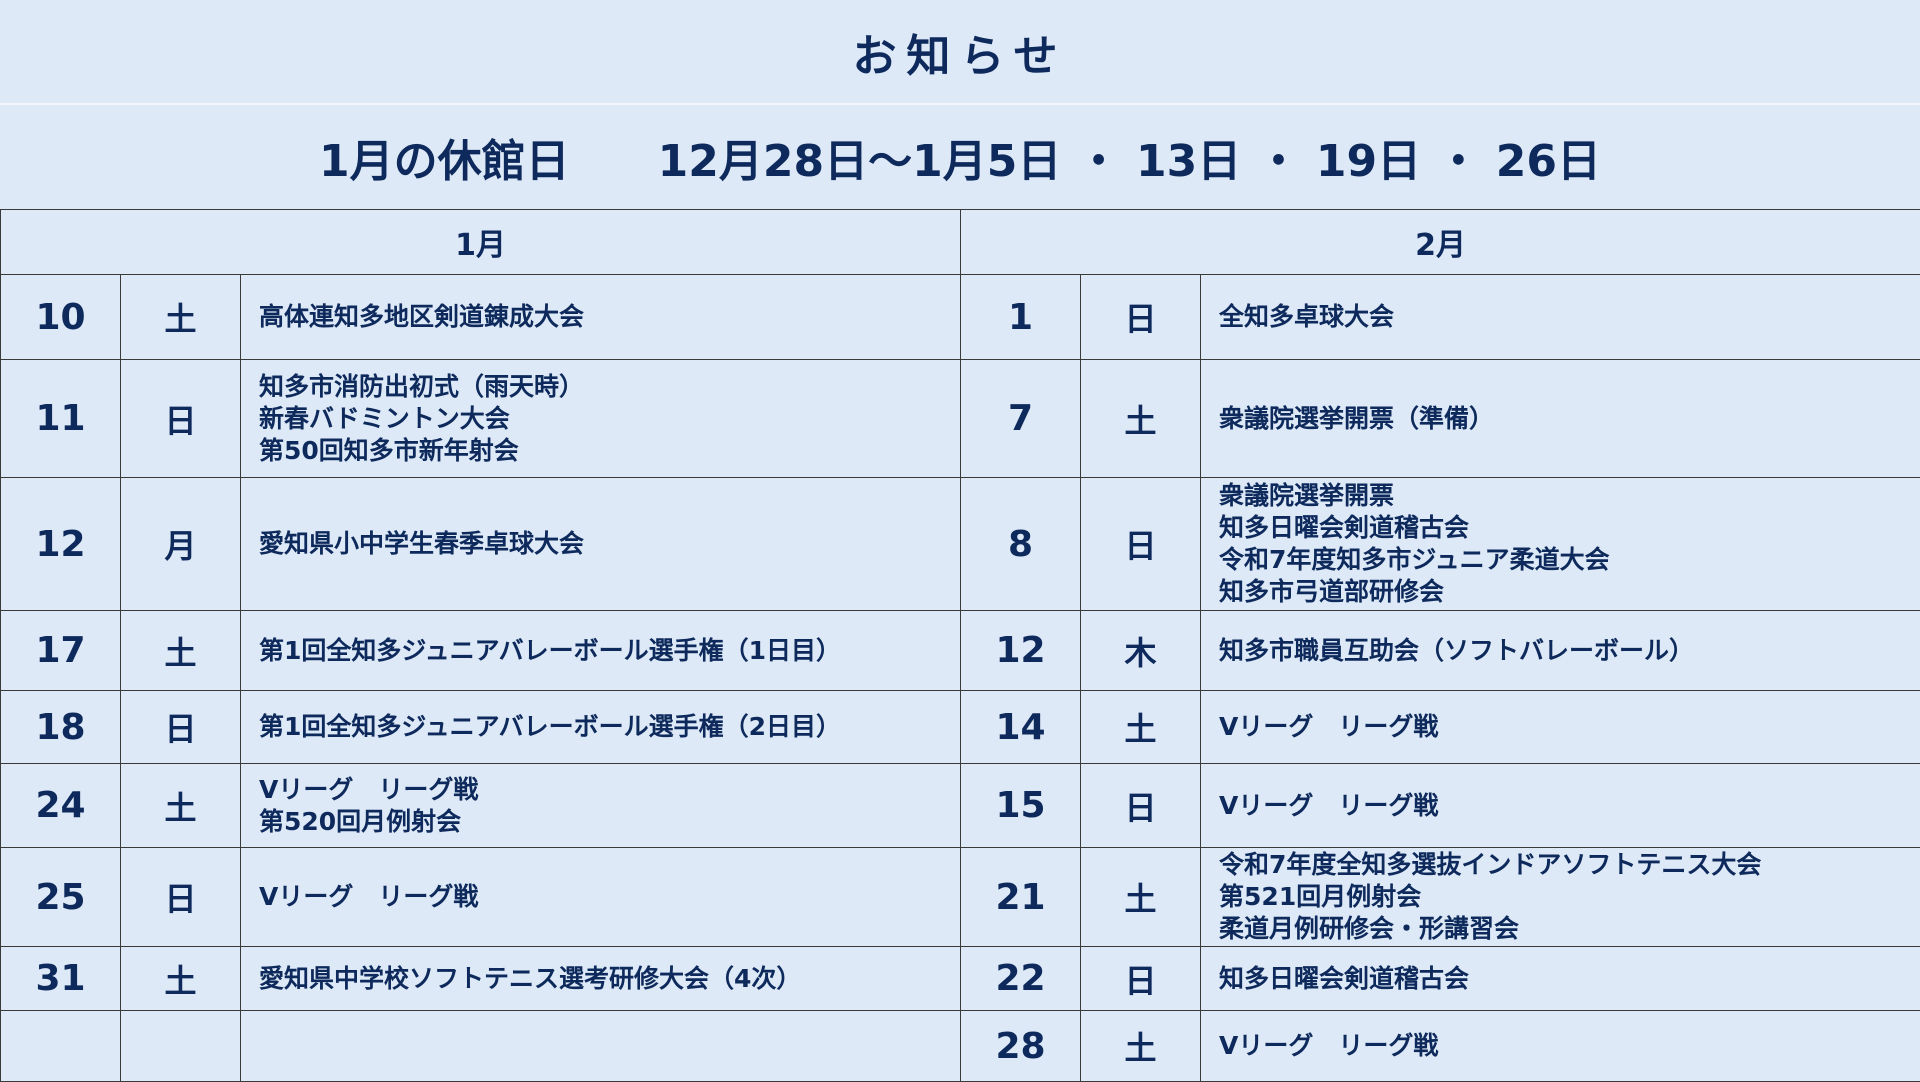  What do you see at coordinates (1569, 897) in the screenshot?
I see `event-item: 第521回月例射会` at bounding box center [1569, 897].